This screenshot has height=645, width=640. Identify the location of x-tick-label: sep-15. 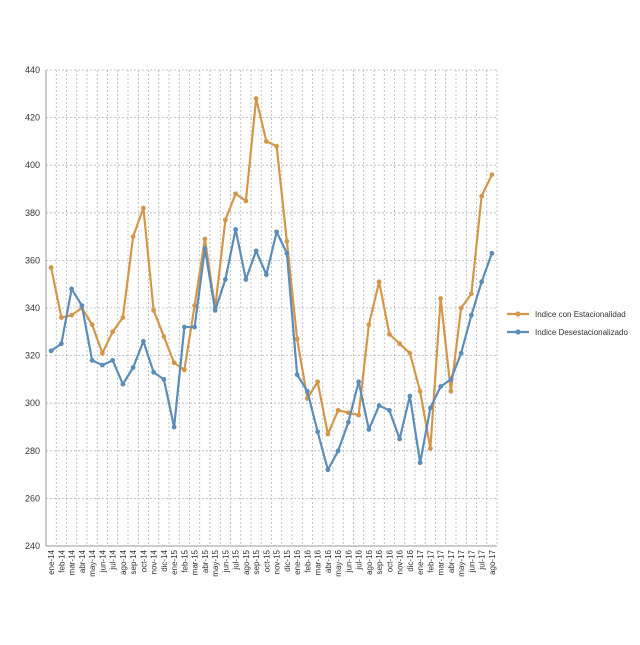
(256, 561).